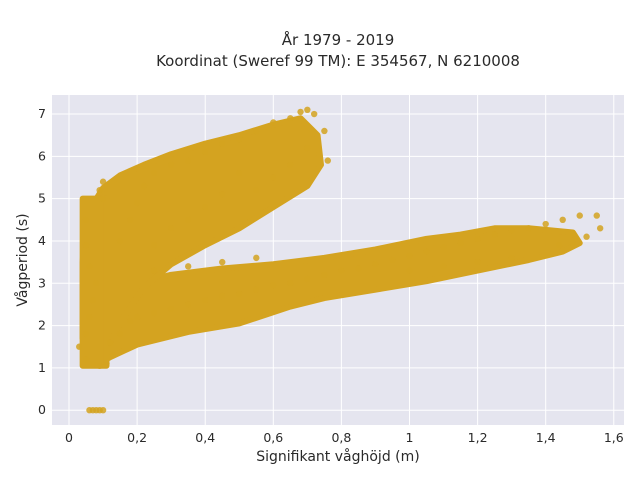  I want to click on y-tick-label: 4, so click(42, 240).